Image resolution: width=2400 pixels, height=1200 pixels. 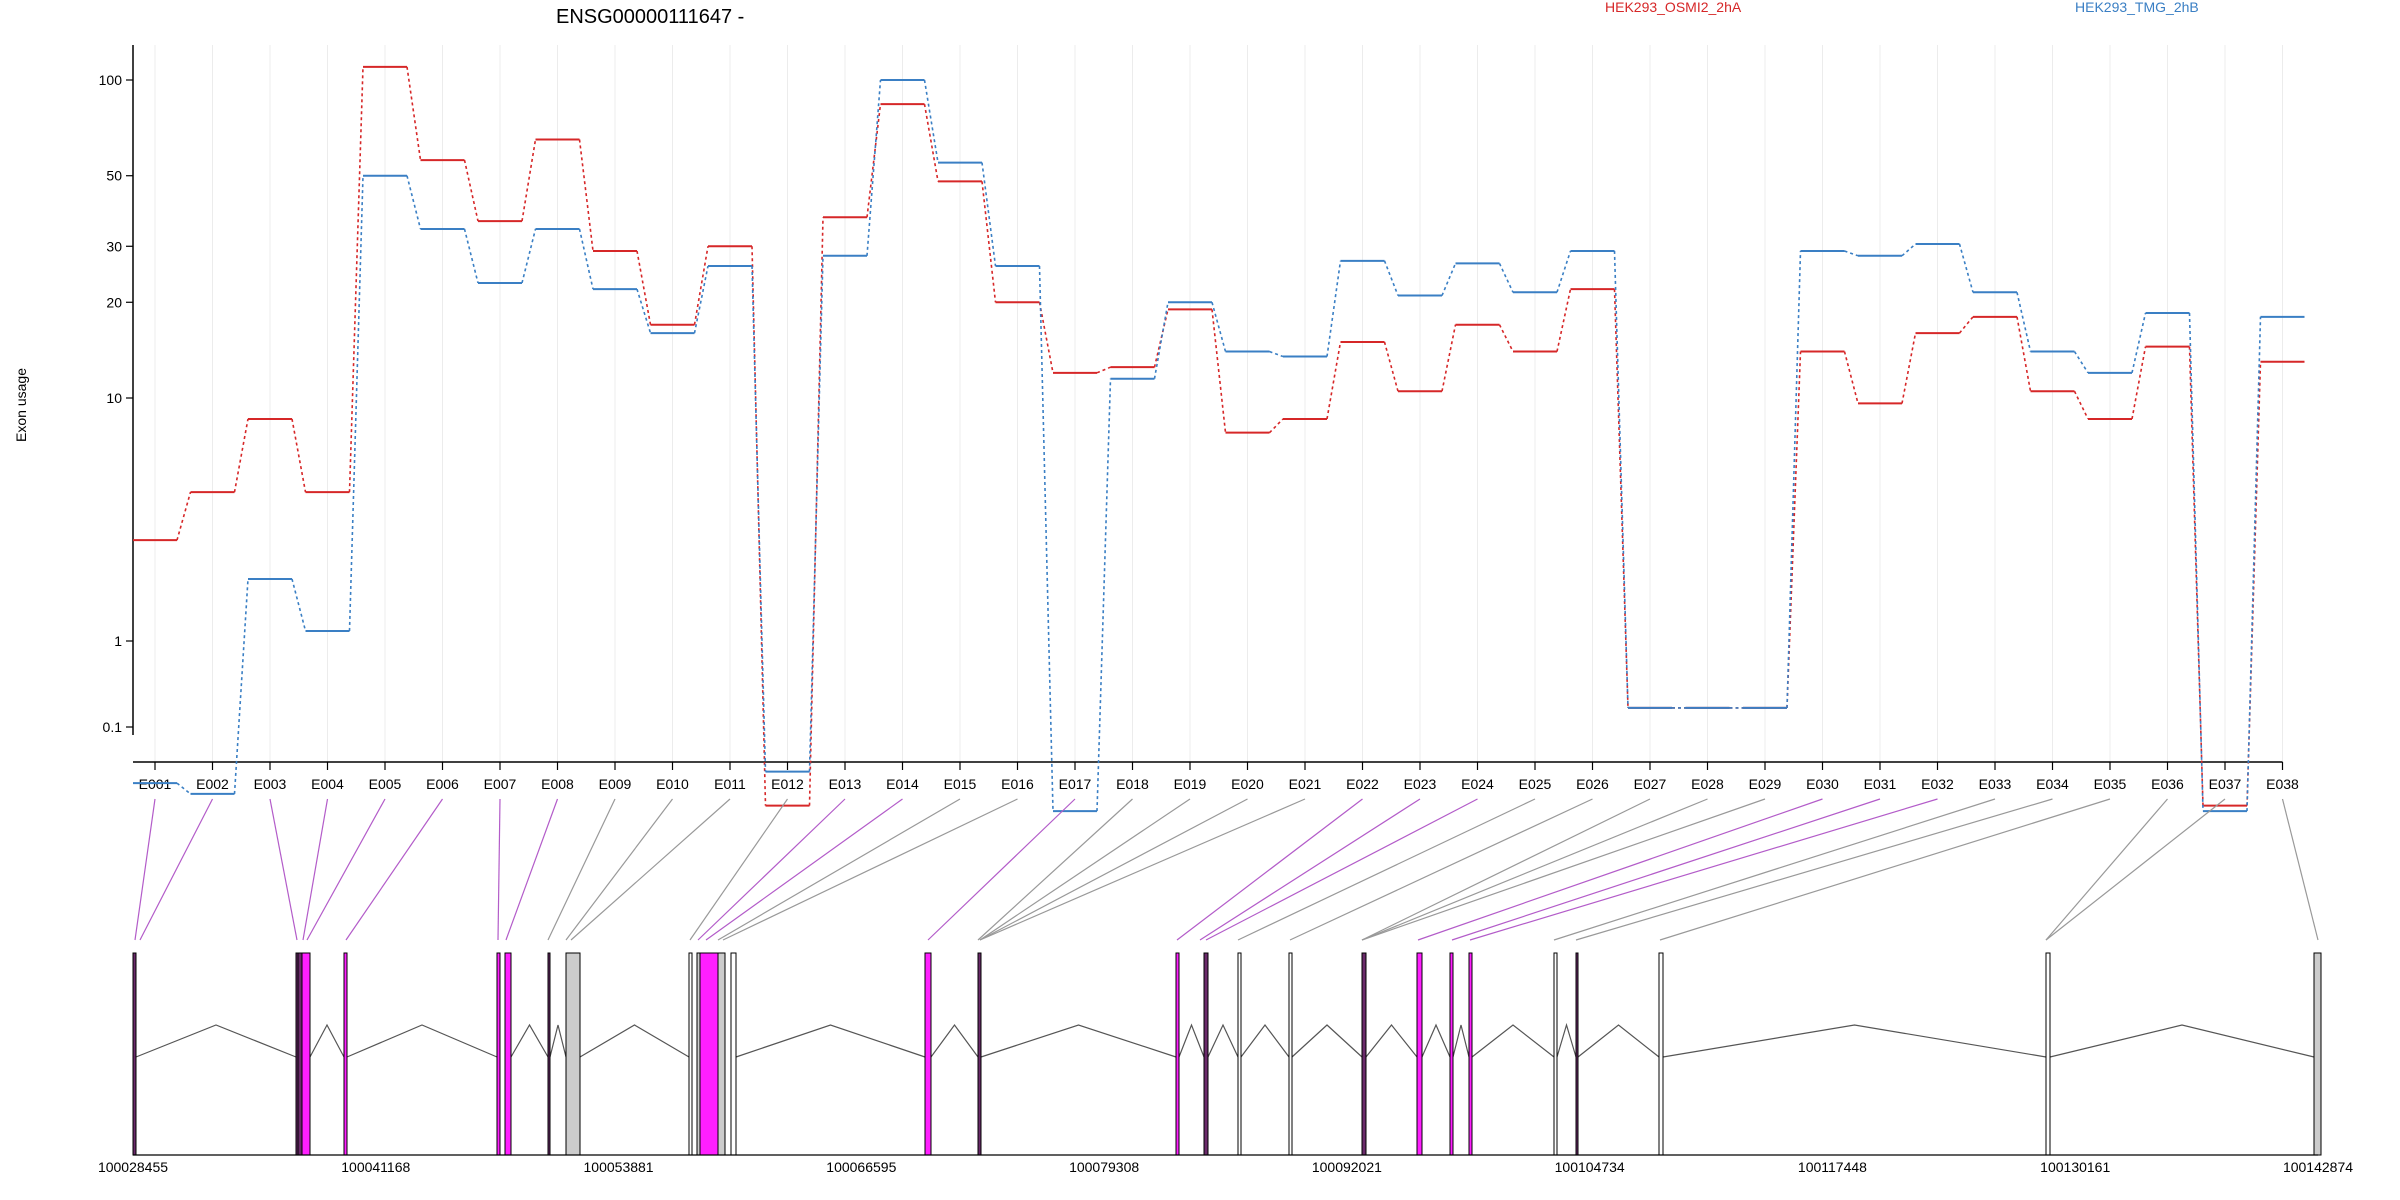 I want to click on exon-connectors, so click(x=1226, y=869).